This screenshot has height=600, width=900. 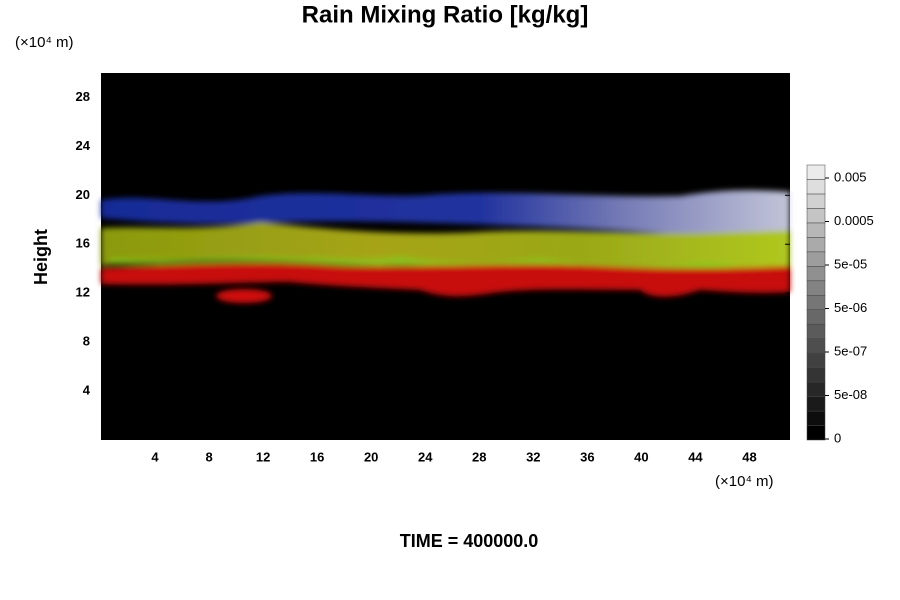 What do you see at coordinates (317, 456) in the screenshot?
I see `x-tick-label: 16` at bounding box center [317, 456].